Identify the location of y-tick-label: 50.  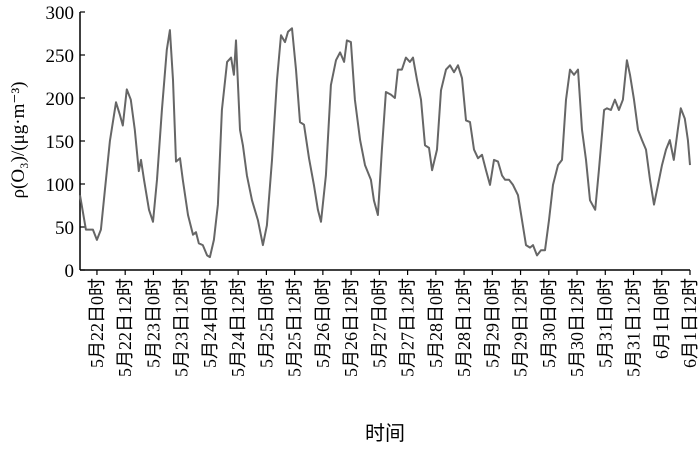
(64, 228).